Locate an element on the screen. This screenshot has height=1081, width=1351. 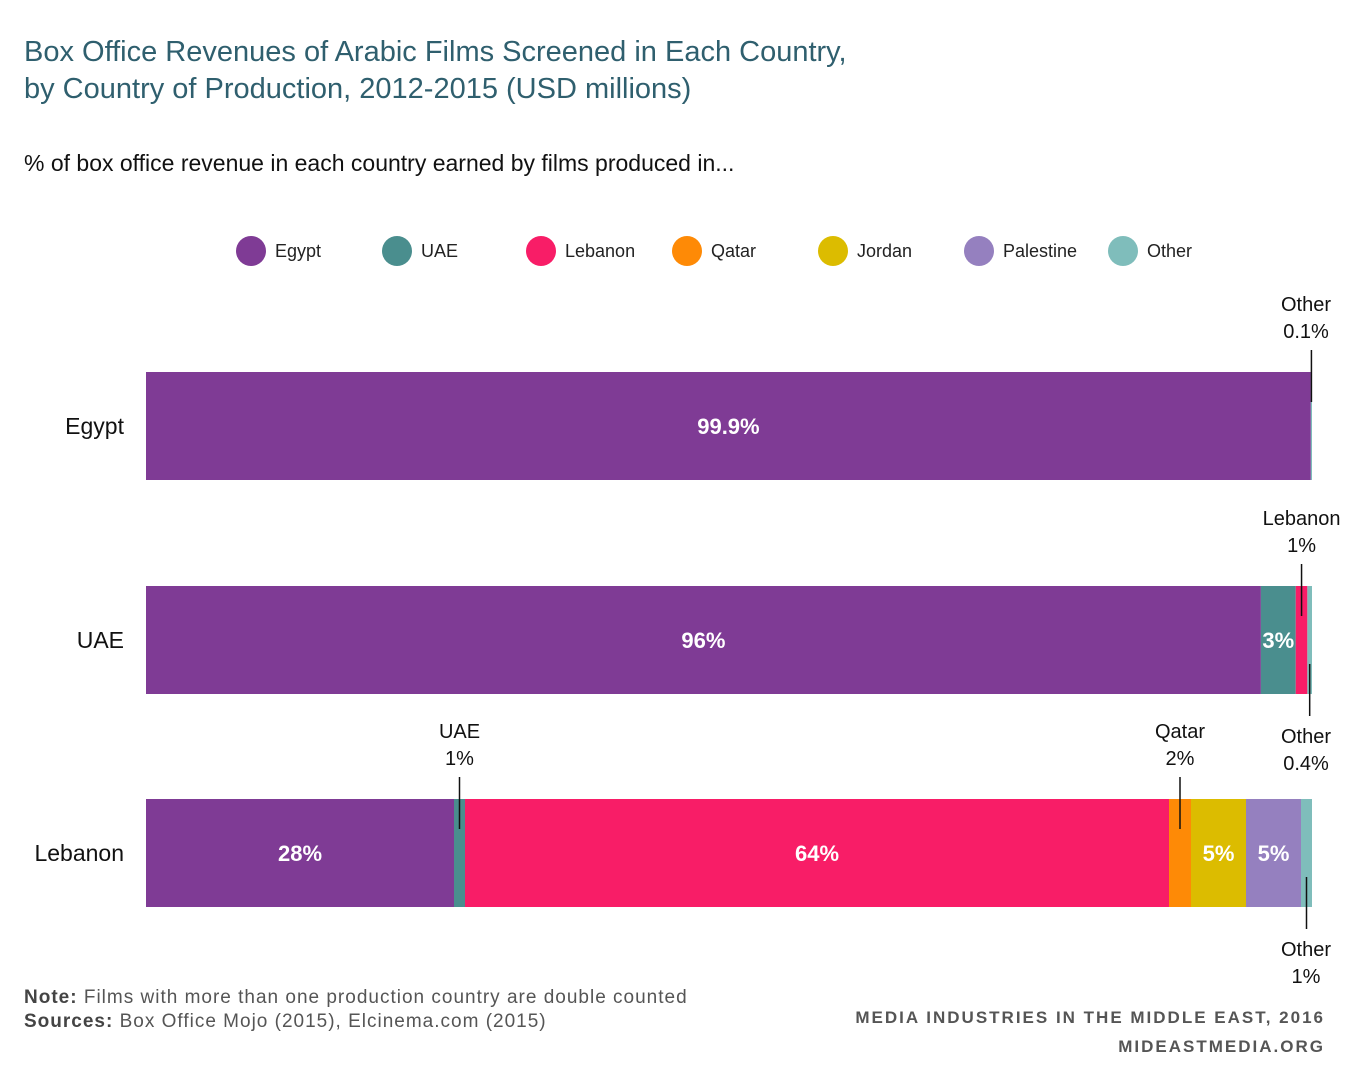
legend-swatch-egypt is located at coordinates (251, 251).